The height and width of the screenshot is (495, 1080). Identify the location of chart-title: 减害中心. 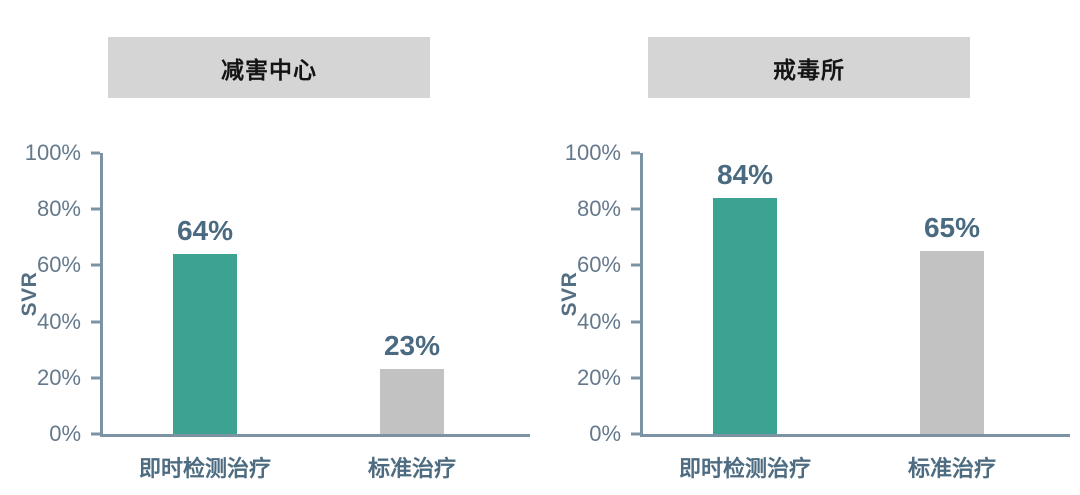
(269, 69).